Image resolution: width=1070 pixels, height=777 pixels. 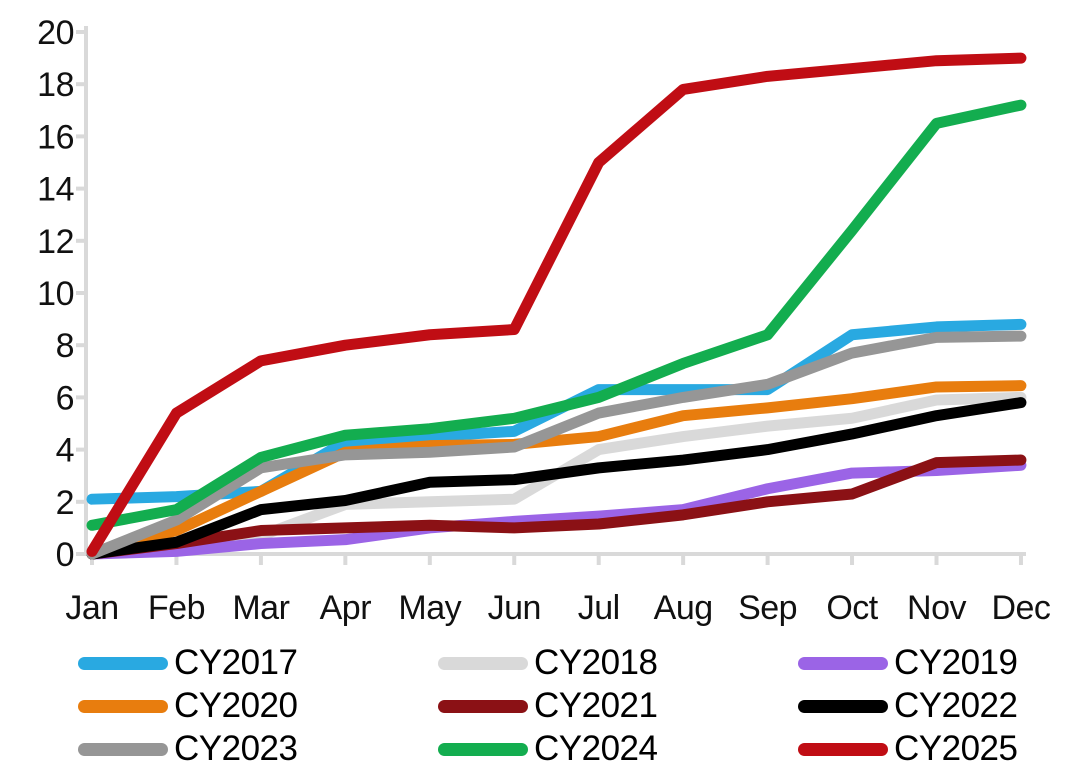 What do you see at coordinates (55, 242) in the screenshot?
I see `y-axis-label: 12` at bounding box center [55, 242].